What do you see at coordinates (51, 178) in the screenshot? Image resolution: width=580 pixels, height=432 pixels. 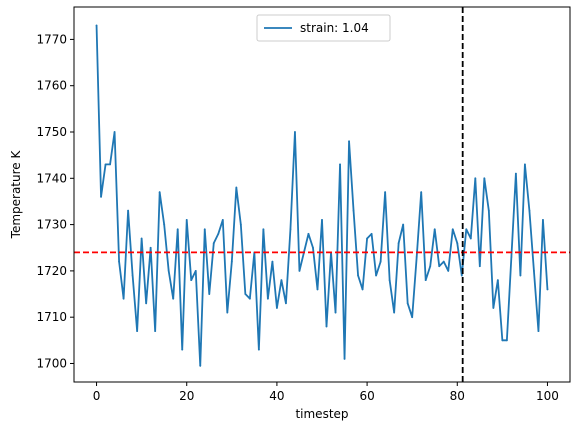 I see `y-tick-label: 1740` at bounding box center [51, 178].